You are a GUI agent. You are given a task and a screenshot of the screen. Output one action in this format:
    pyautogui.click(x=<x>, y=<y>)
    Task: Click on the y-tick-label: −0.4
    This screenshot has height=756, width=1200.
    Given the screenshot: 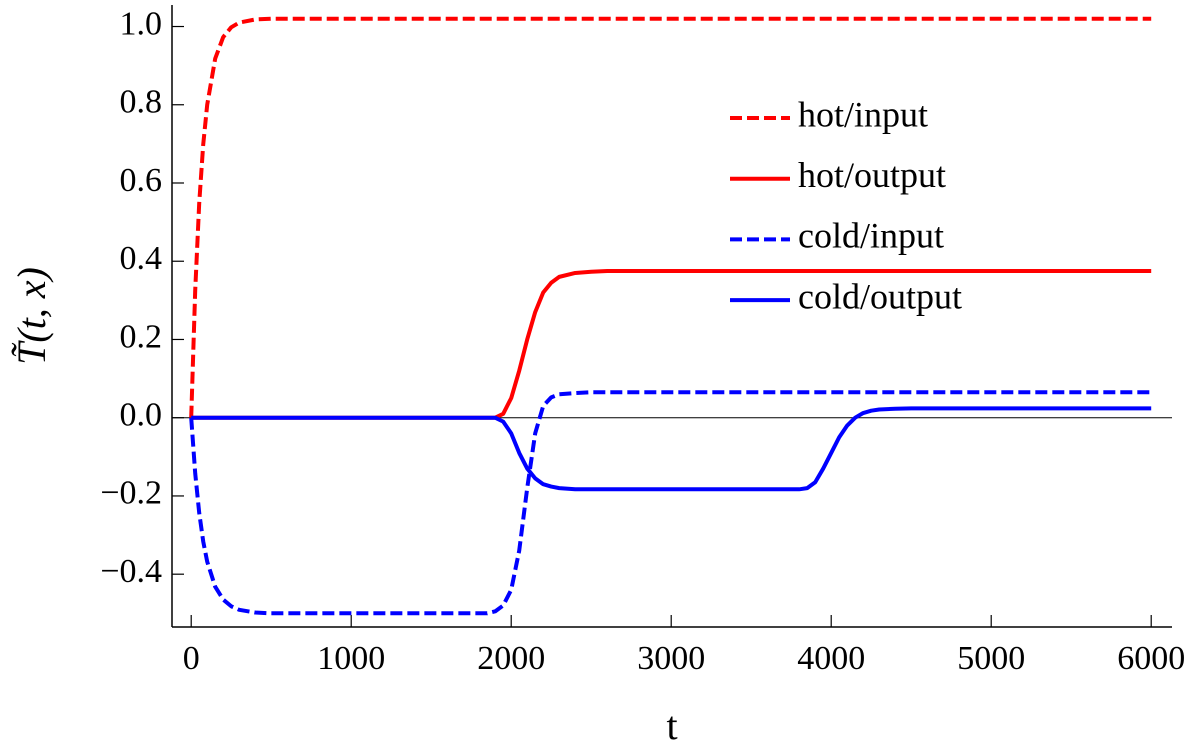 What is the action you would take?
    pyautogui.click(x=131, y=571)
    